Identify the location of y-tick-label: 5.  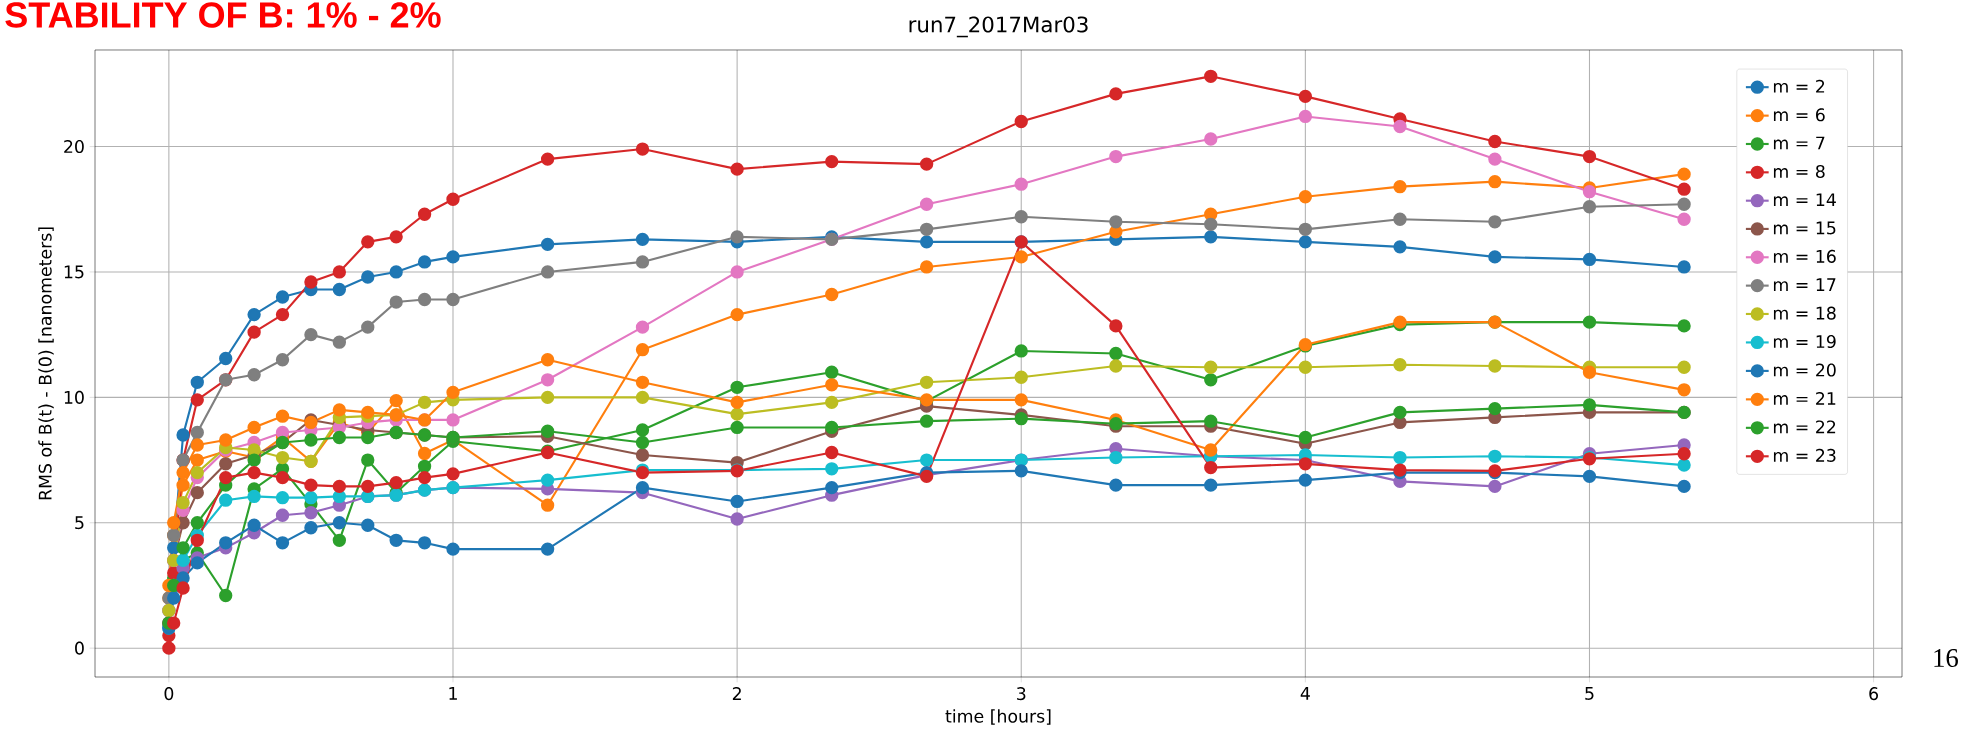
(79, 523).